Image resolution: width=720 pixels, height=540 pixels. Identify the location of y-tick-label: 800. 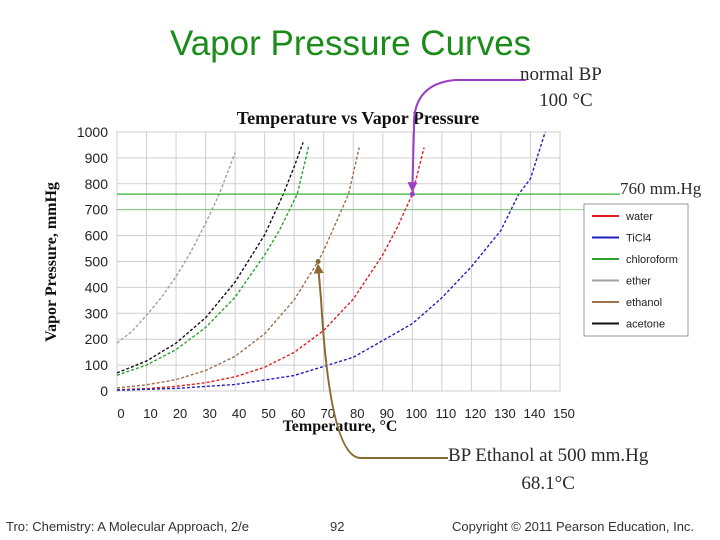
(97, 184).